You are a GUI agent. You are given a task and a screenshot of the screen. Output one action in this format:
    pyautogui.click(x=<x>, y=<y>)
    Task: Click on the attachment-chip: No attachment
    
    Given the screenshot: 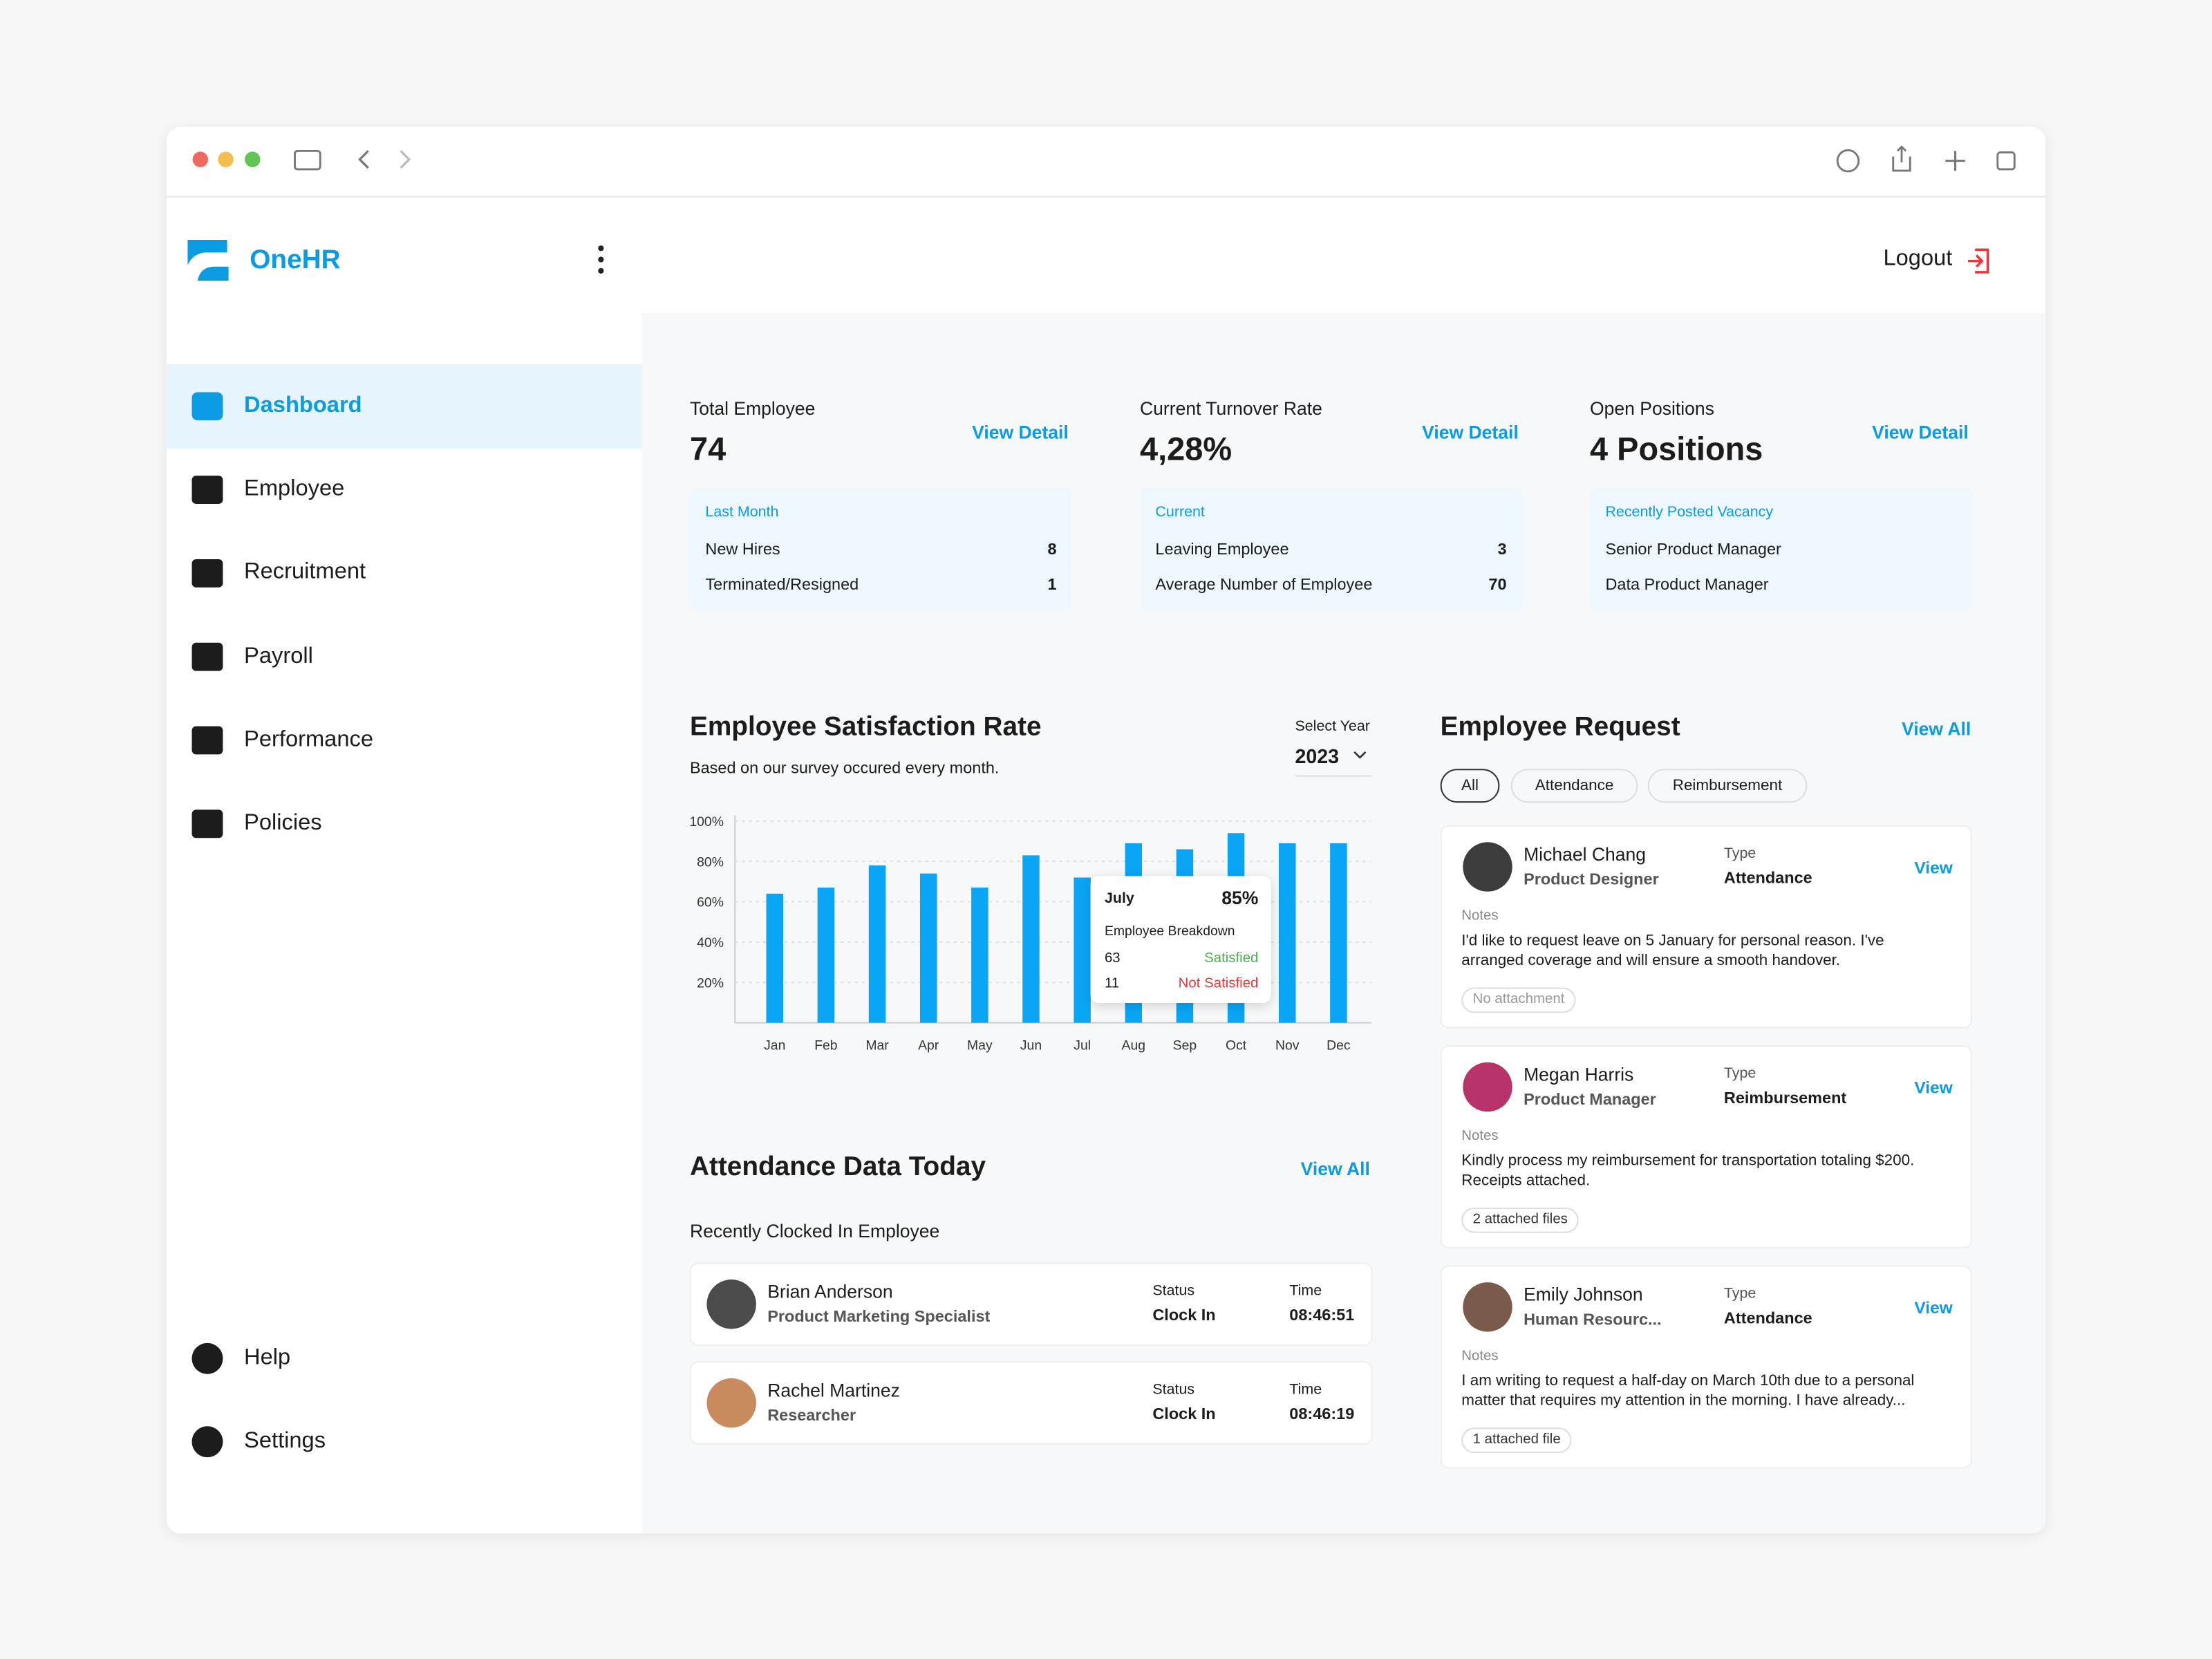 What is the action you would take?
    pyautogui.click(x=1518, y=1000)
    